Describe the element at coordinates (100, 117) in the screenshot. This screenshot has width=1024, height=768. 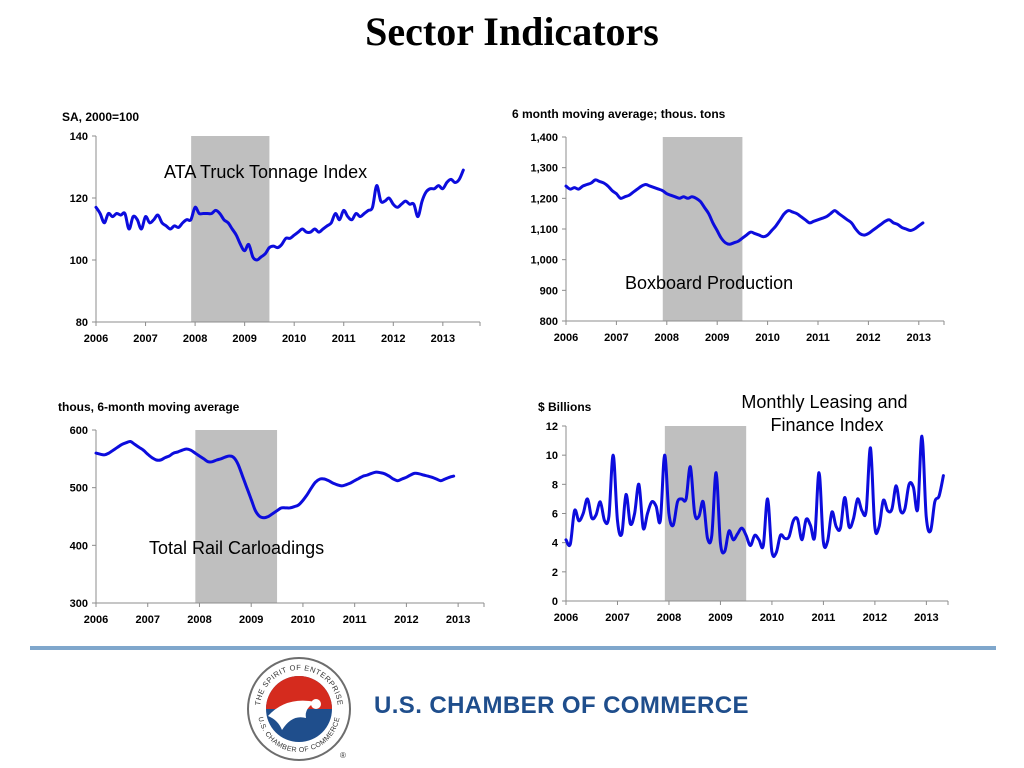
I see `y-axis-title: SA, 2000=100` at that location.